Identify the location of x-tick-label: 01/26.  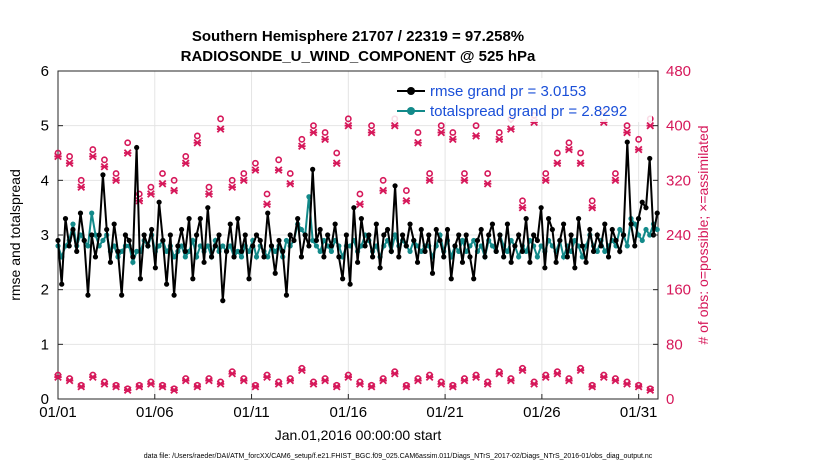
(542, 412).